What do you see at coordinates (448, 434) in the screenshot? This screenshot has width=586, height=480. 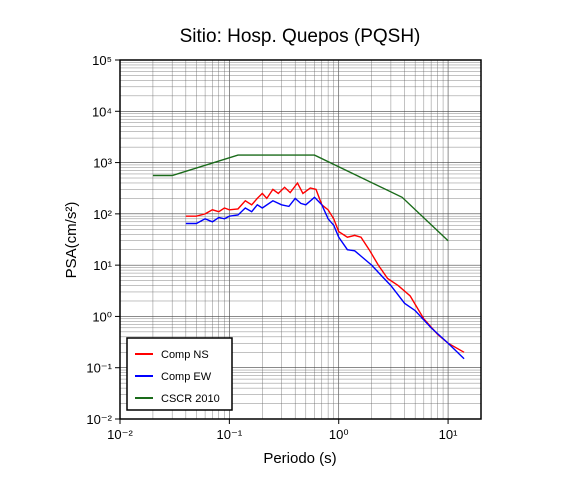 I see `x-tick-label: 10¹` at bounding box center [448, 434].